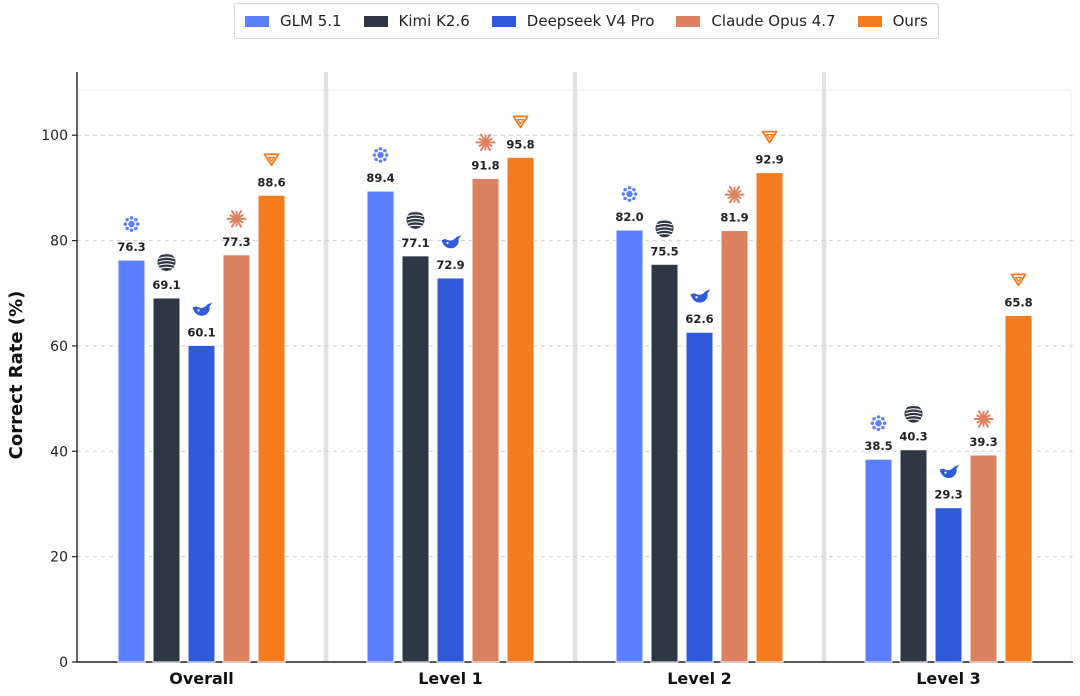 The height and width of the screenshot is (696, 1080). What do you see at coordinates (773, 21) in the screenshot?
I see `legend-label-claude: Claude Opus 4.7` at bounding box center [773, 21].